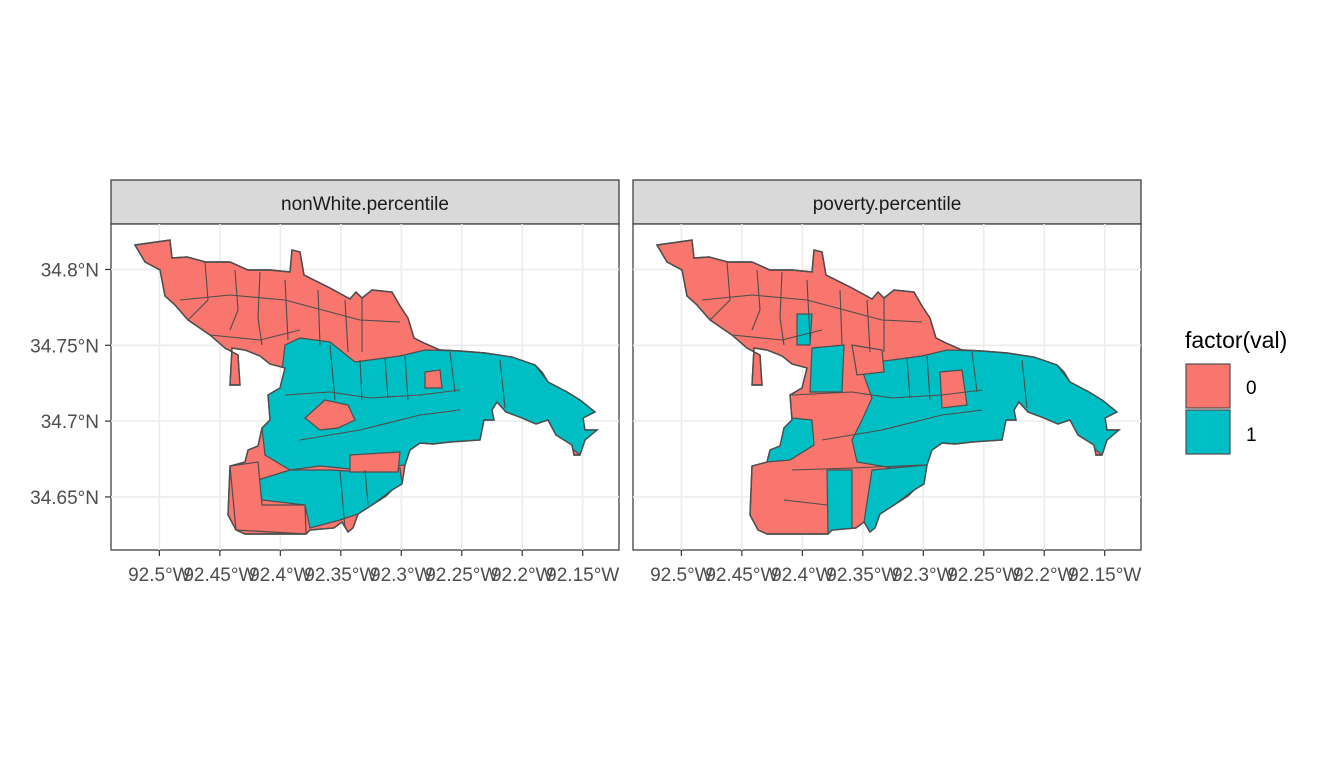 The image size is (1344, 768). What do you see at coordinates (70, 270) in the screenshot?
I see `y-tick-label: 34.8°N` at bounding box center [70, 270].